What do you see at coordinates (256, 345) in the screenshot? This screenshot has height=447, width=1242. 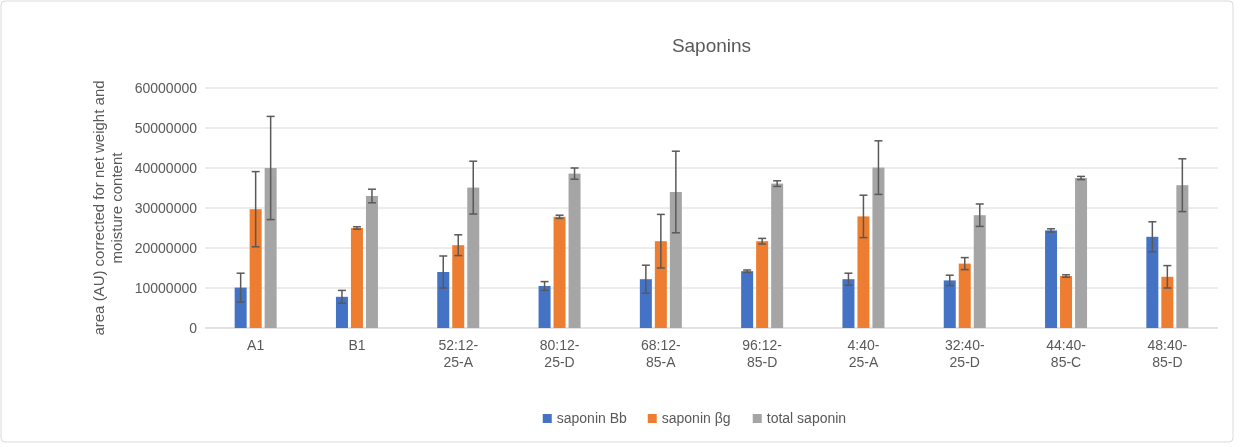 I see `x-tick-label: A1` at bounding box center [256, 345].